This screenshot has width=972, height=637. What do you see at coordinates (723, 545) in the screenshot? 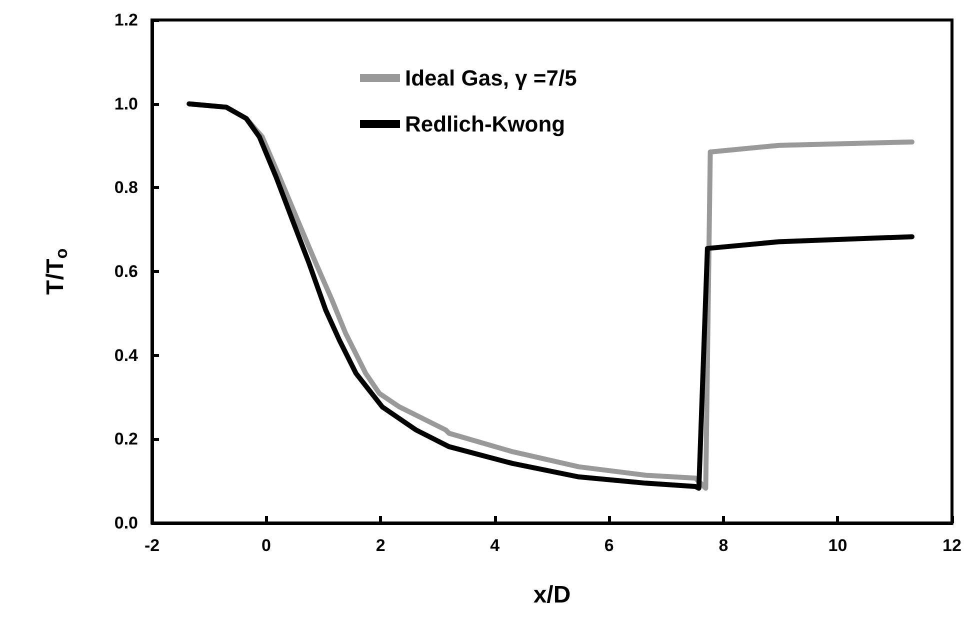
I see `x-tick-label: 8` at bounding box center [723, 545].